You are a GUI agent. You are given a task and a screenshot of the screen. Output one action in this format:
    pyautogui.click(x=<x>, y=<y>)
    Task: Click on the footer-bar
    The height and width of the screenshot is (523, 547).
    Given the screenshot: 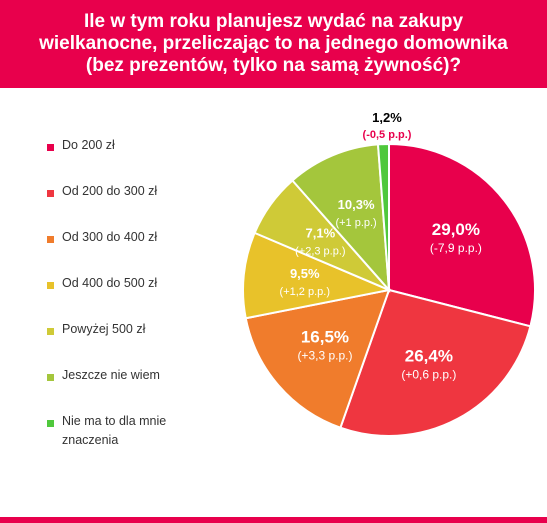 What is the action you would take?
    pyautogui.click(x=273, y=520)
    